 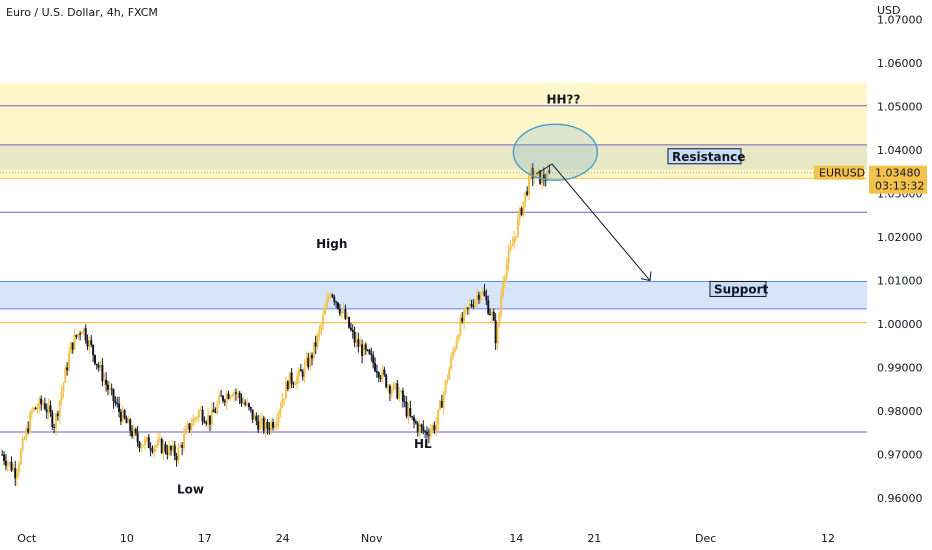 I want to click on y-tick-label: 1.00000, so click(x=900, y=324).